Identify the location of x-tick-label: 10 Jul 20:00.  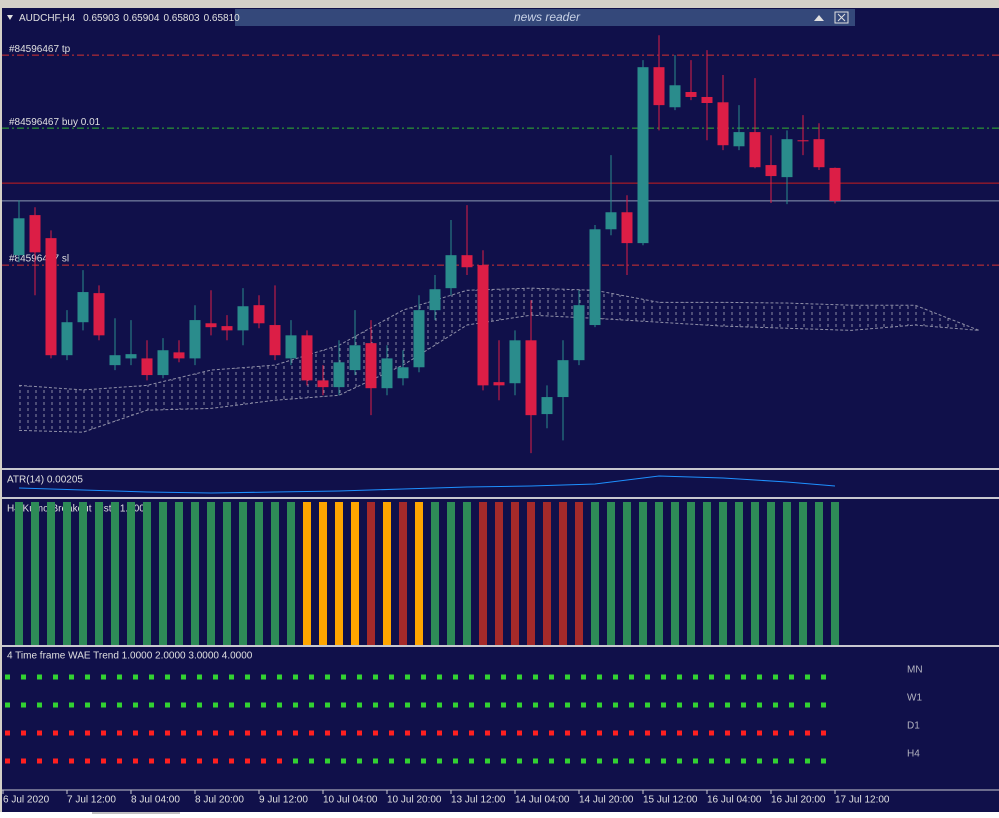
(414, 800).